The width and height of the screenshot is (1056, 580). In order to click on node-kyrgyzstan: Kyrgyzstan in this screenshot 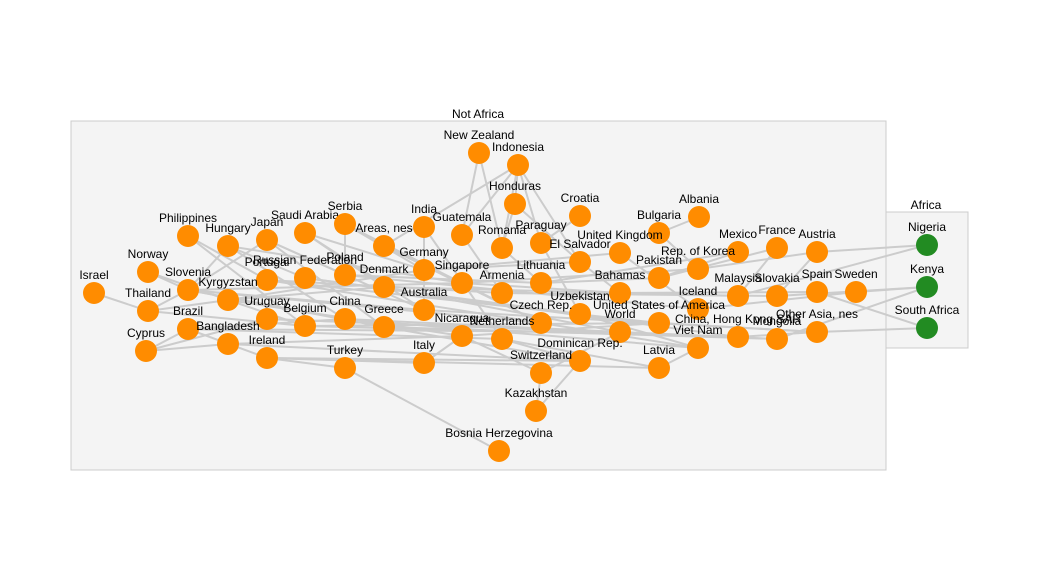, I will do `click(228, 293)`.